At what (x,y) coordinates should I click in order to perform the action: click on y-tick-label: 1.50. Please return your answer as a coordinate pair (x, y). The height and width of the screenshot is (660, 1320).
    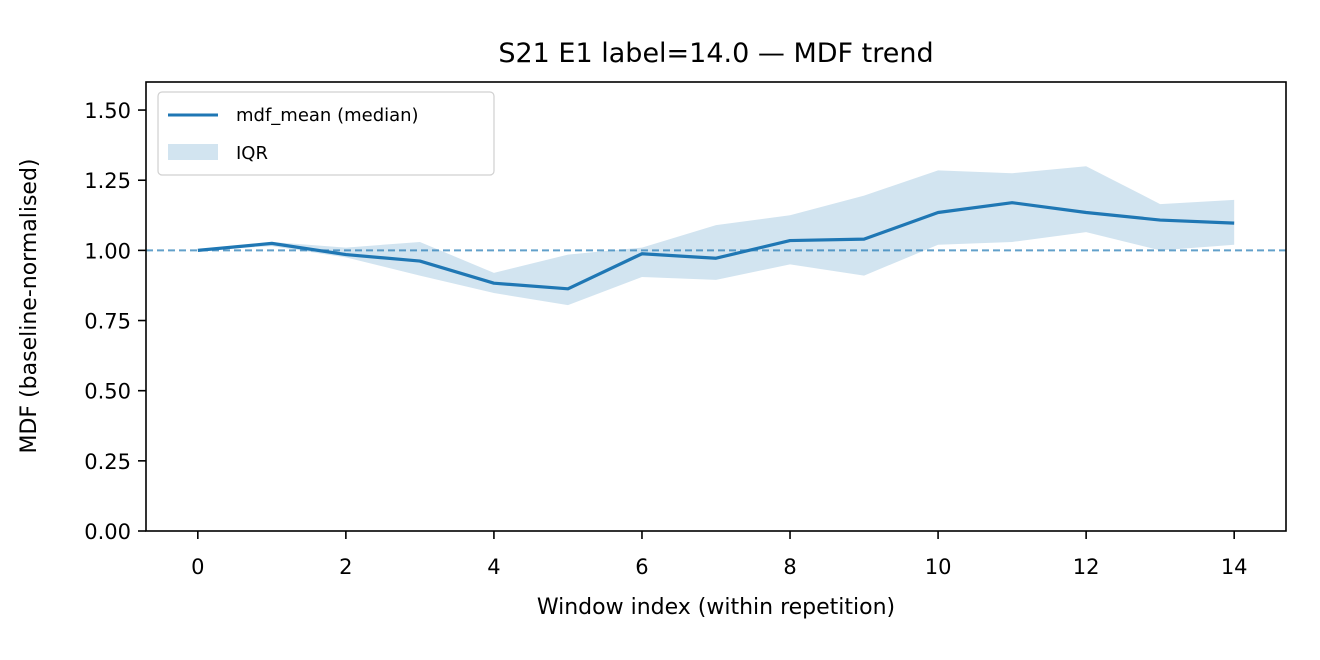
    Looking at the image, I should click on (107, 111).